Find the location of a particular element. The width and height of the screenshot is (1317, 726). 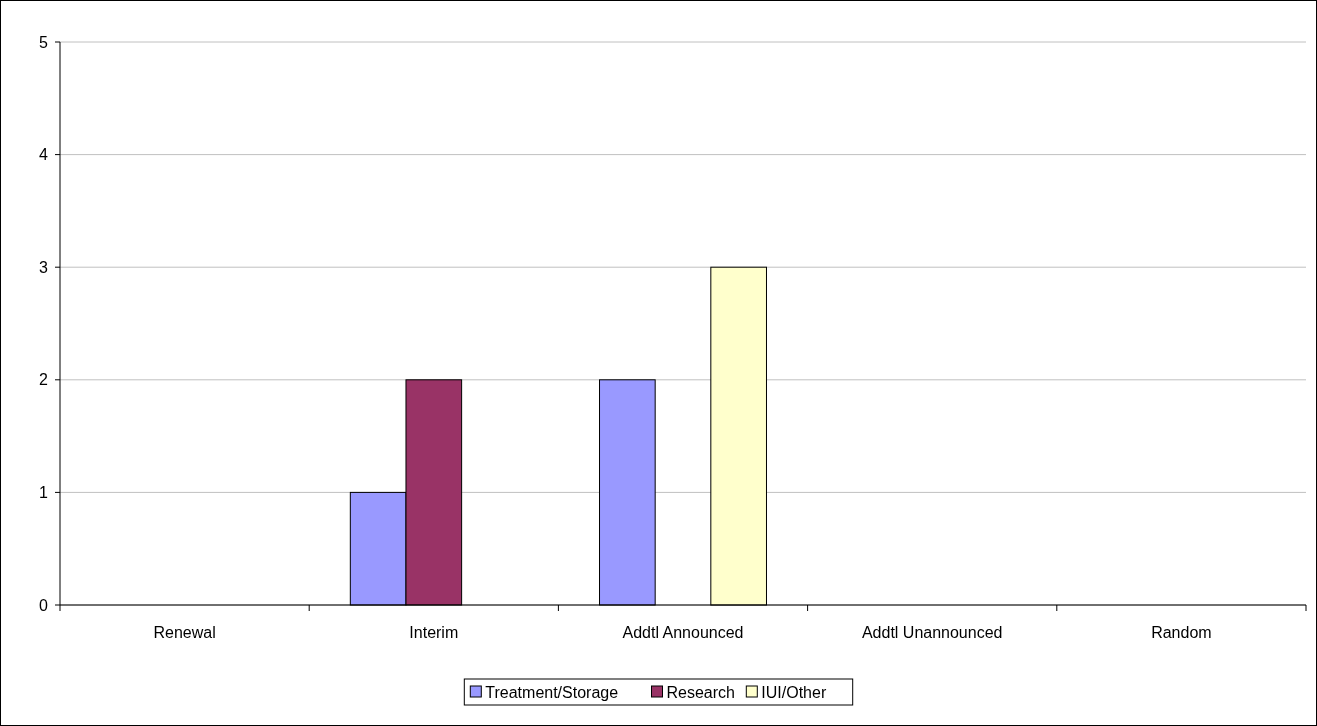

y-tick-label: 3 is located at coordinates (44, 267).